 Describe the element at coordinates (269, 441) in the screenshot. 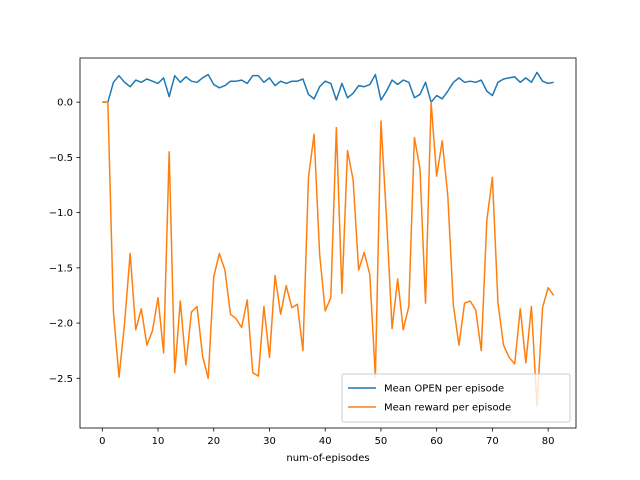

I see `x-tick-label: 30` at that location.